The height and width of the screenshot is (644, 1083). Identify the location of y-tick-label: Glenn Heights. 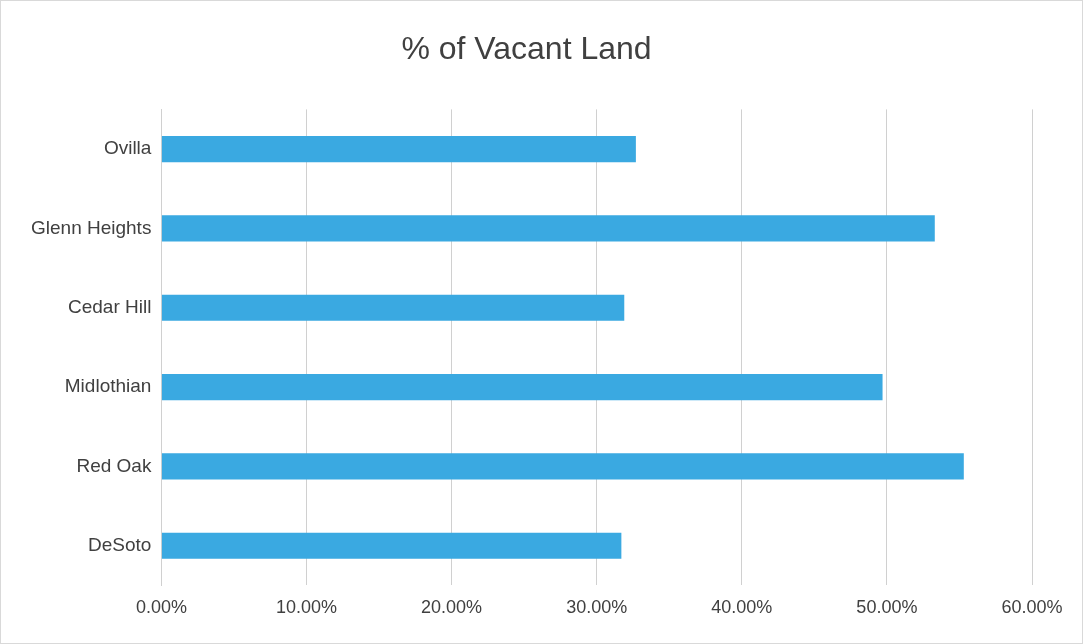
(91, 227).